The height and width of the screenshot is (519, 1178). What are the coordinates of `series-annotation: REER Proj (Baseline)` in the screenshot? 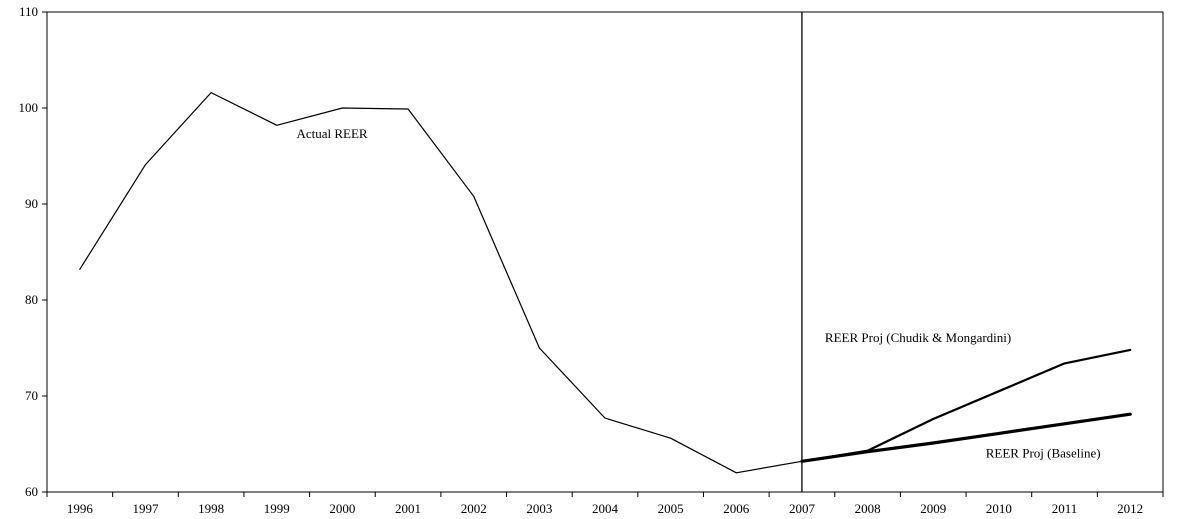 It's located at (1043, 452).